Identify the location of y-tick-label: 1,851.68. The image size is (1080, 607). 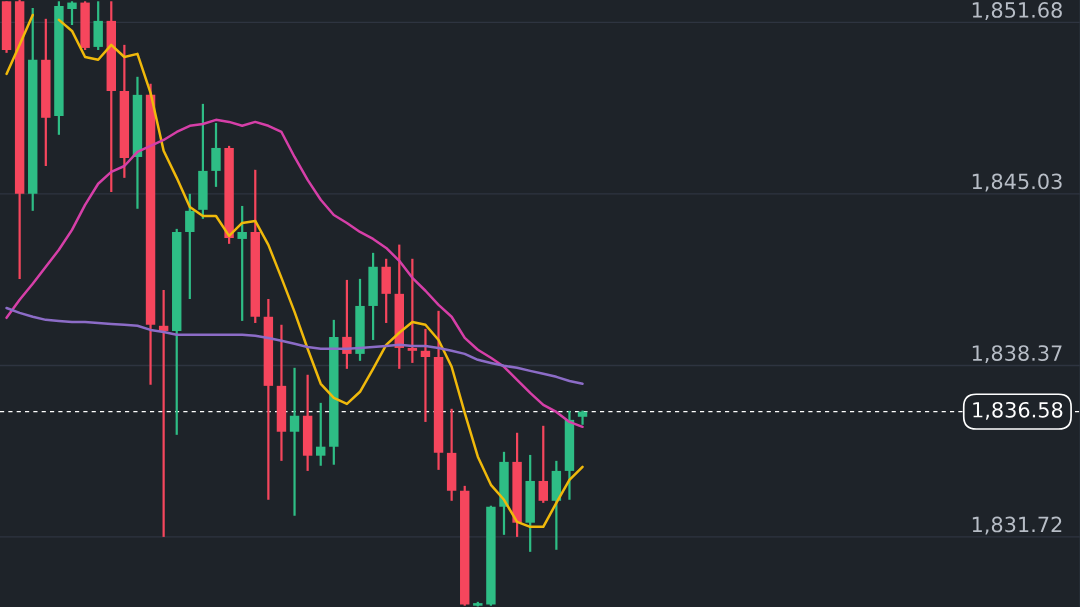
(1017, 11).